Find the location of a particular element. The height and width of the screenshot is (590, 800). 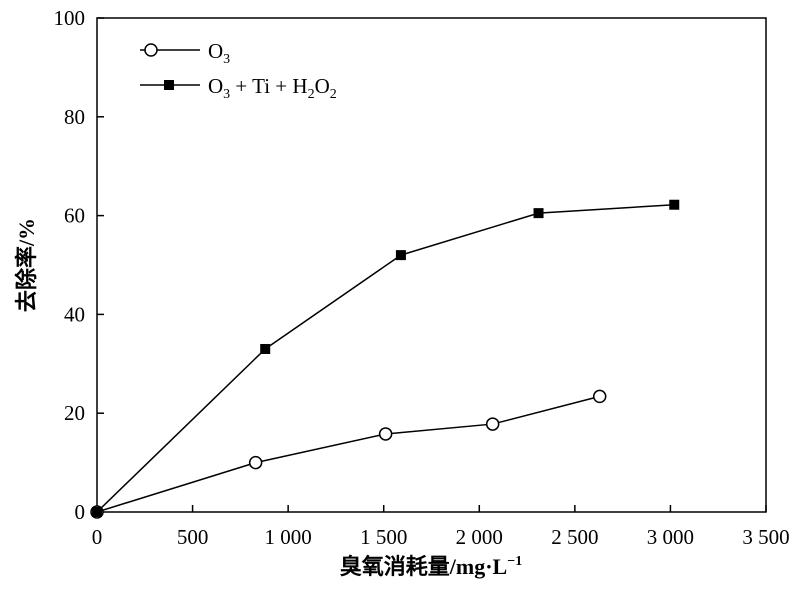

y-tick-label: 100 is located at coordinates (70, 18).